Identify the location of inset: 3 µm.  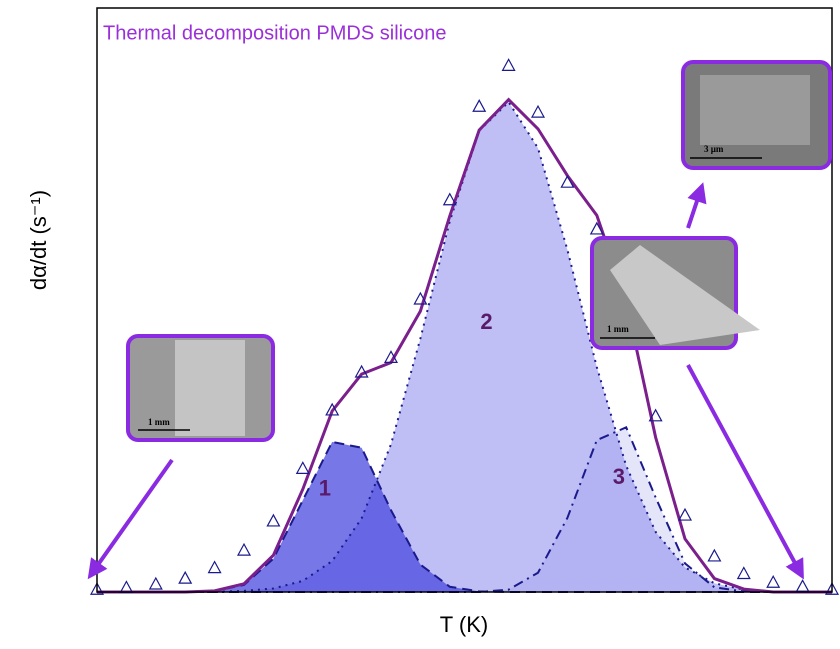
(756, 115).